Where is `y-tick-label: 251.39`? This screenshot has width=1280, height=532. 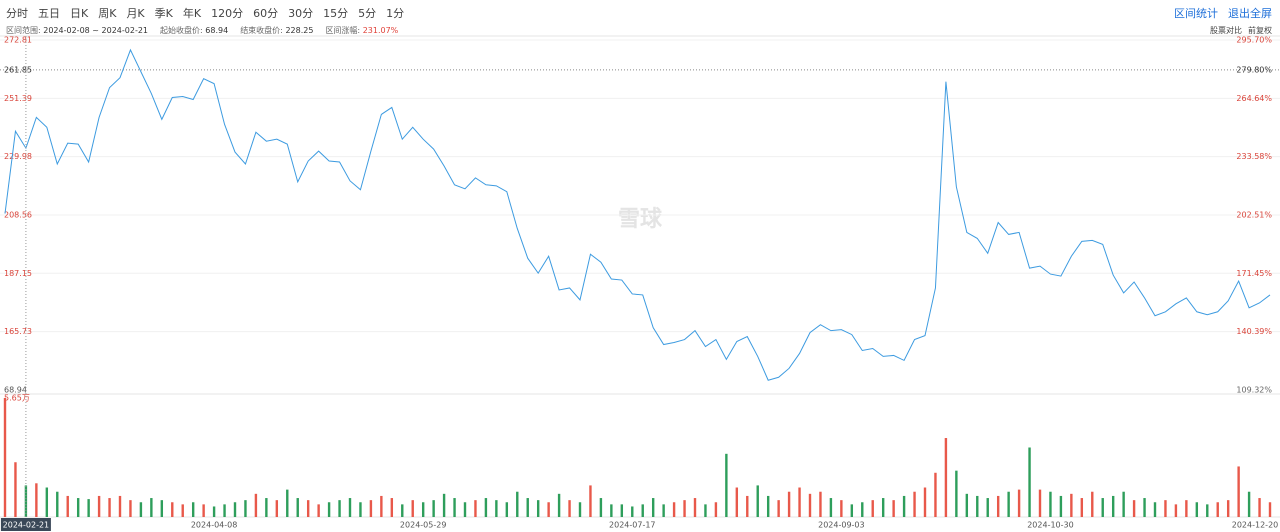 y-tick-label: 251.39 is located at coordinates (18, 98).